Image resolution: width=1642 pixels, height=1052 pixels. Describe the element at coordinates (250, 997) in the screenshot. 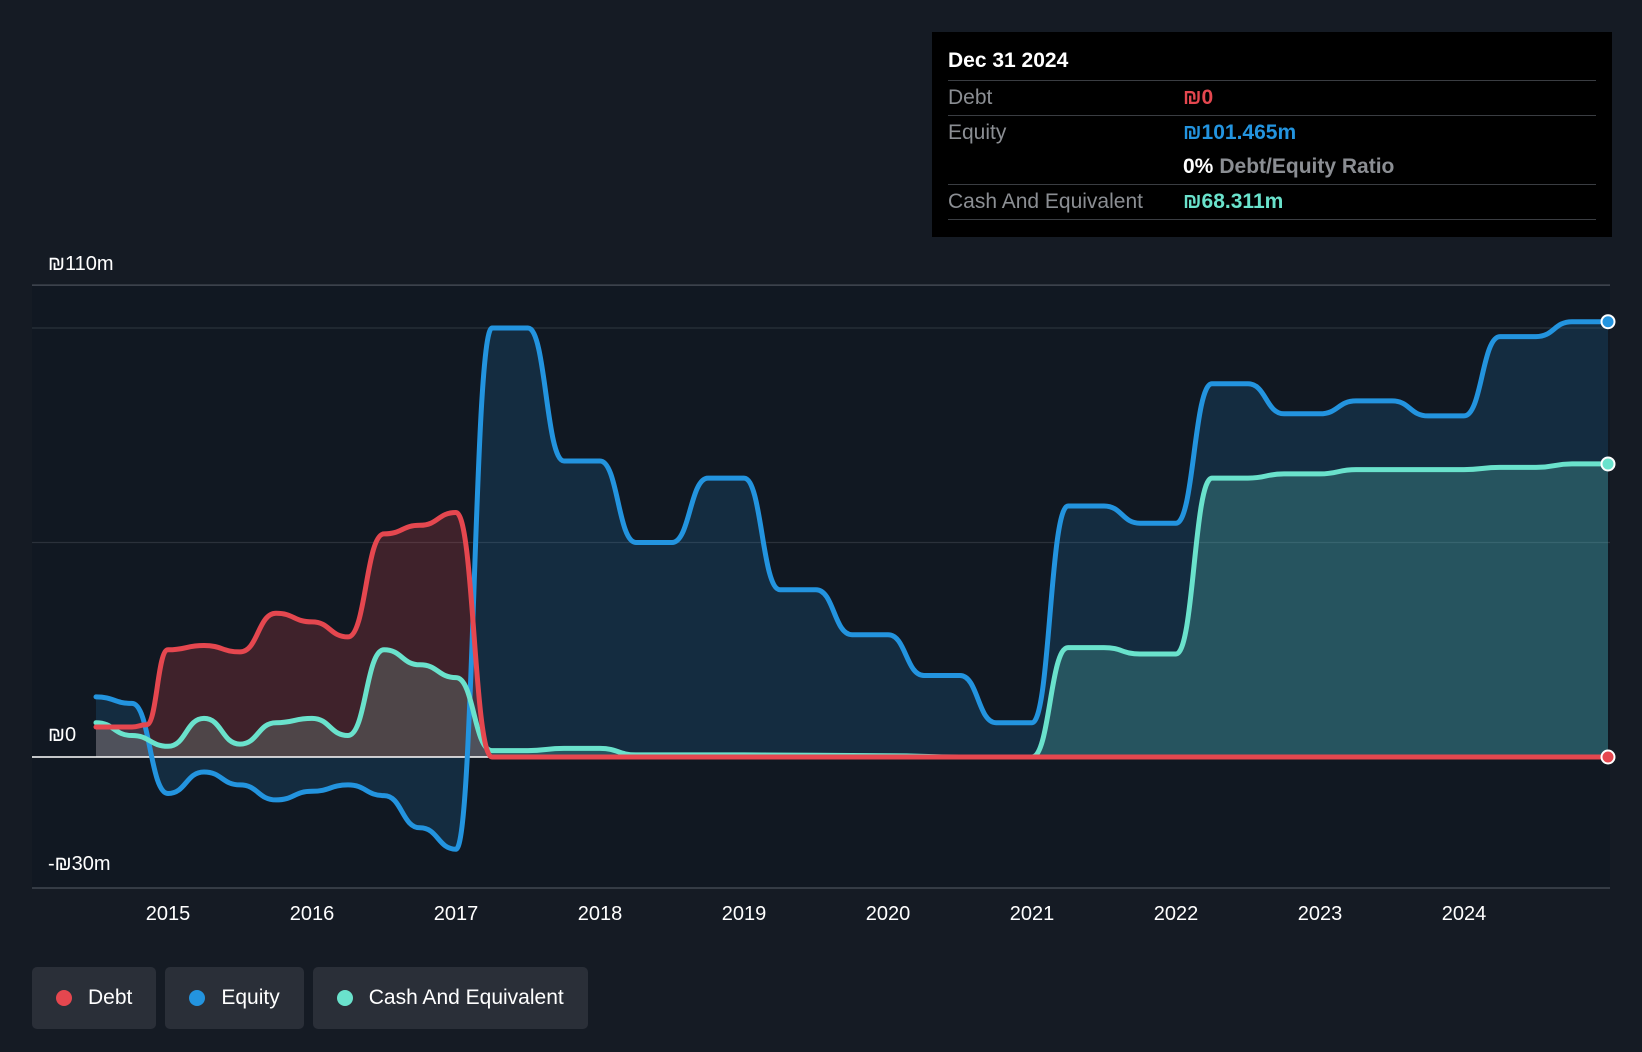

I see `legend-equity-label: Equity` at that location.